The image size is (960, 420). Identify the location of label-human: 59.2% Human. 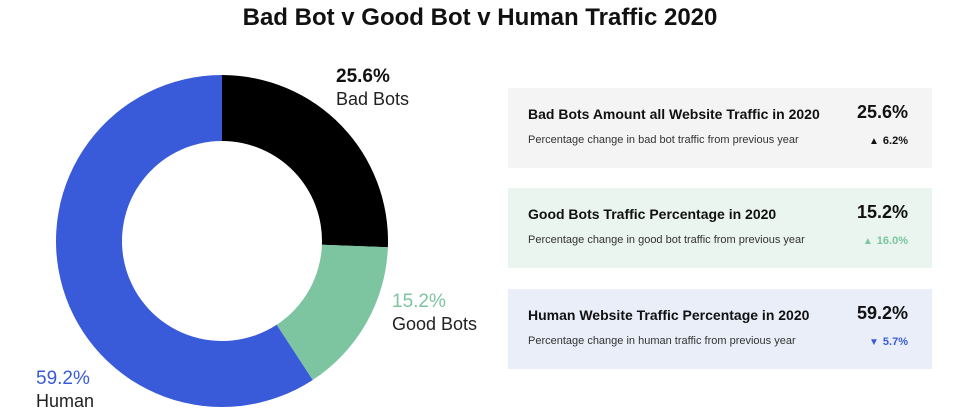
(65, 390).